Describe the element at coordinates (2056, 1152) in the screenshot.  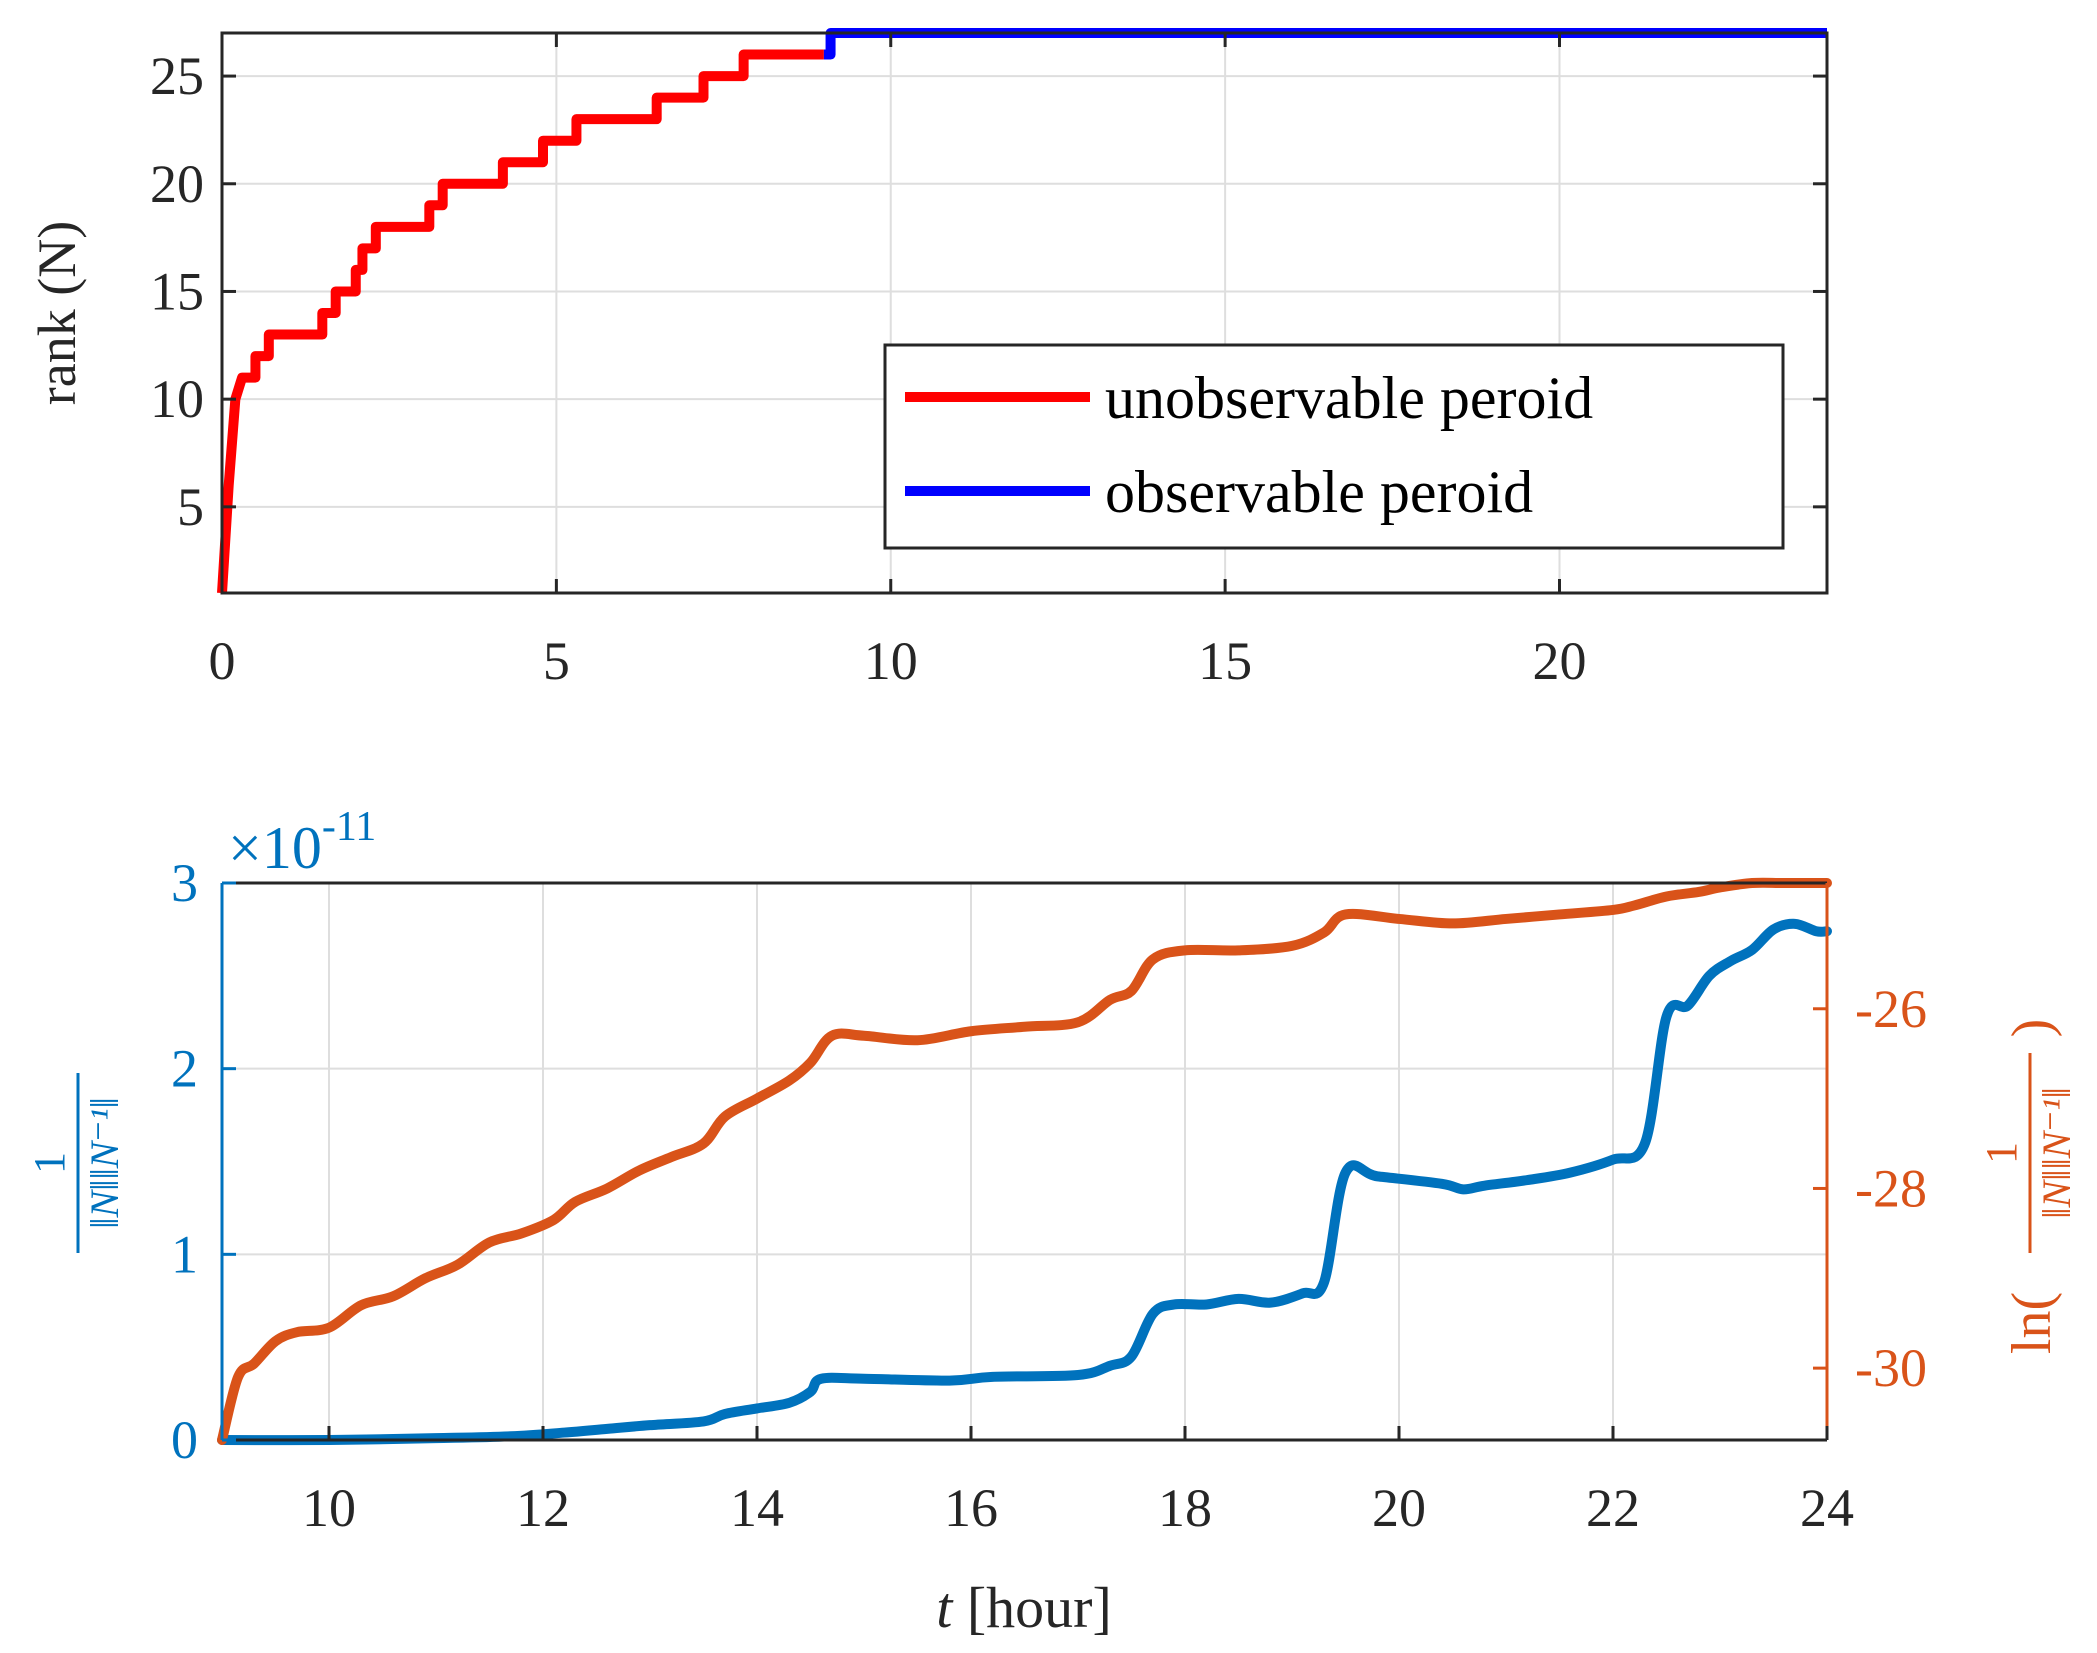
I see `right-label-denominator: ‖N‖‖N⁻¹‖` at that location.